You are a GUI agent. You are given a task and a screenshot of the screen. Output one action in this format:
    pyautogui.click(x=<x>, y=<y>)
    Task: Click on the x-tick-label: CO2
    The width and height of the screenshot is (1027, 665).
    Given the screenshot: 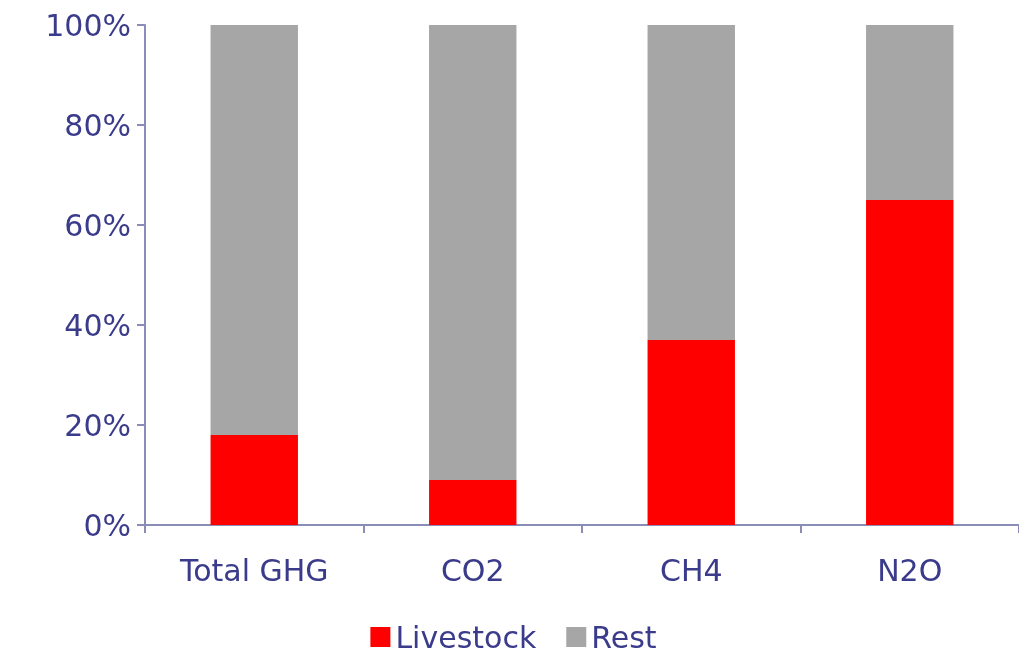 What is the action you would take?
    pyautogui.click(x=472, y=570)
    